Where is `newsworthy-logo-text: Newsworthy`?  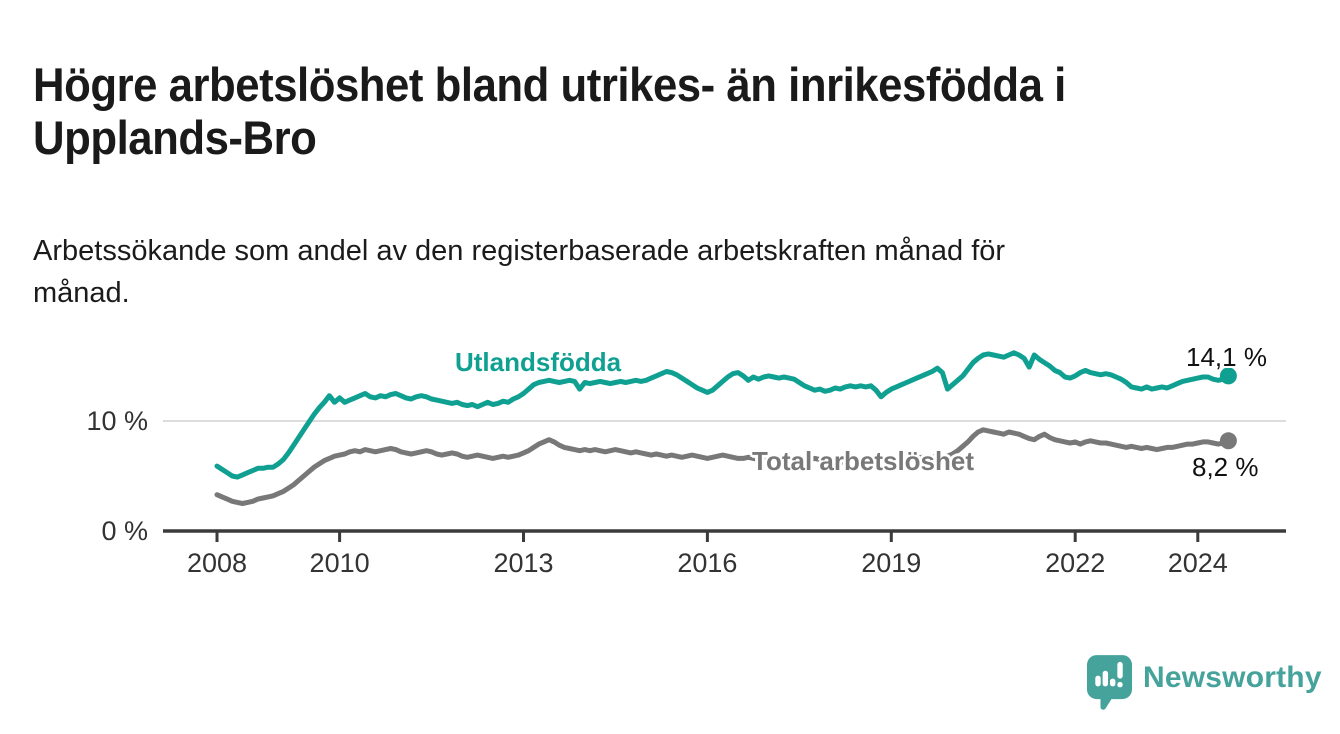 newsworthy-logo-text: Newsworthy is located at coordinates (1232, 677).